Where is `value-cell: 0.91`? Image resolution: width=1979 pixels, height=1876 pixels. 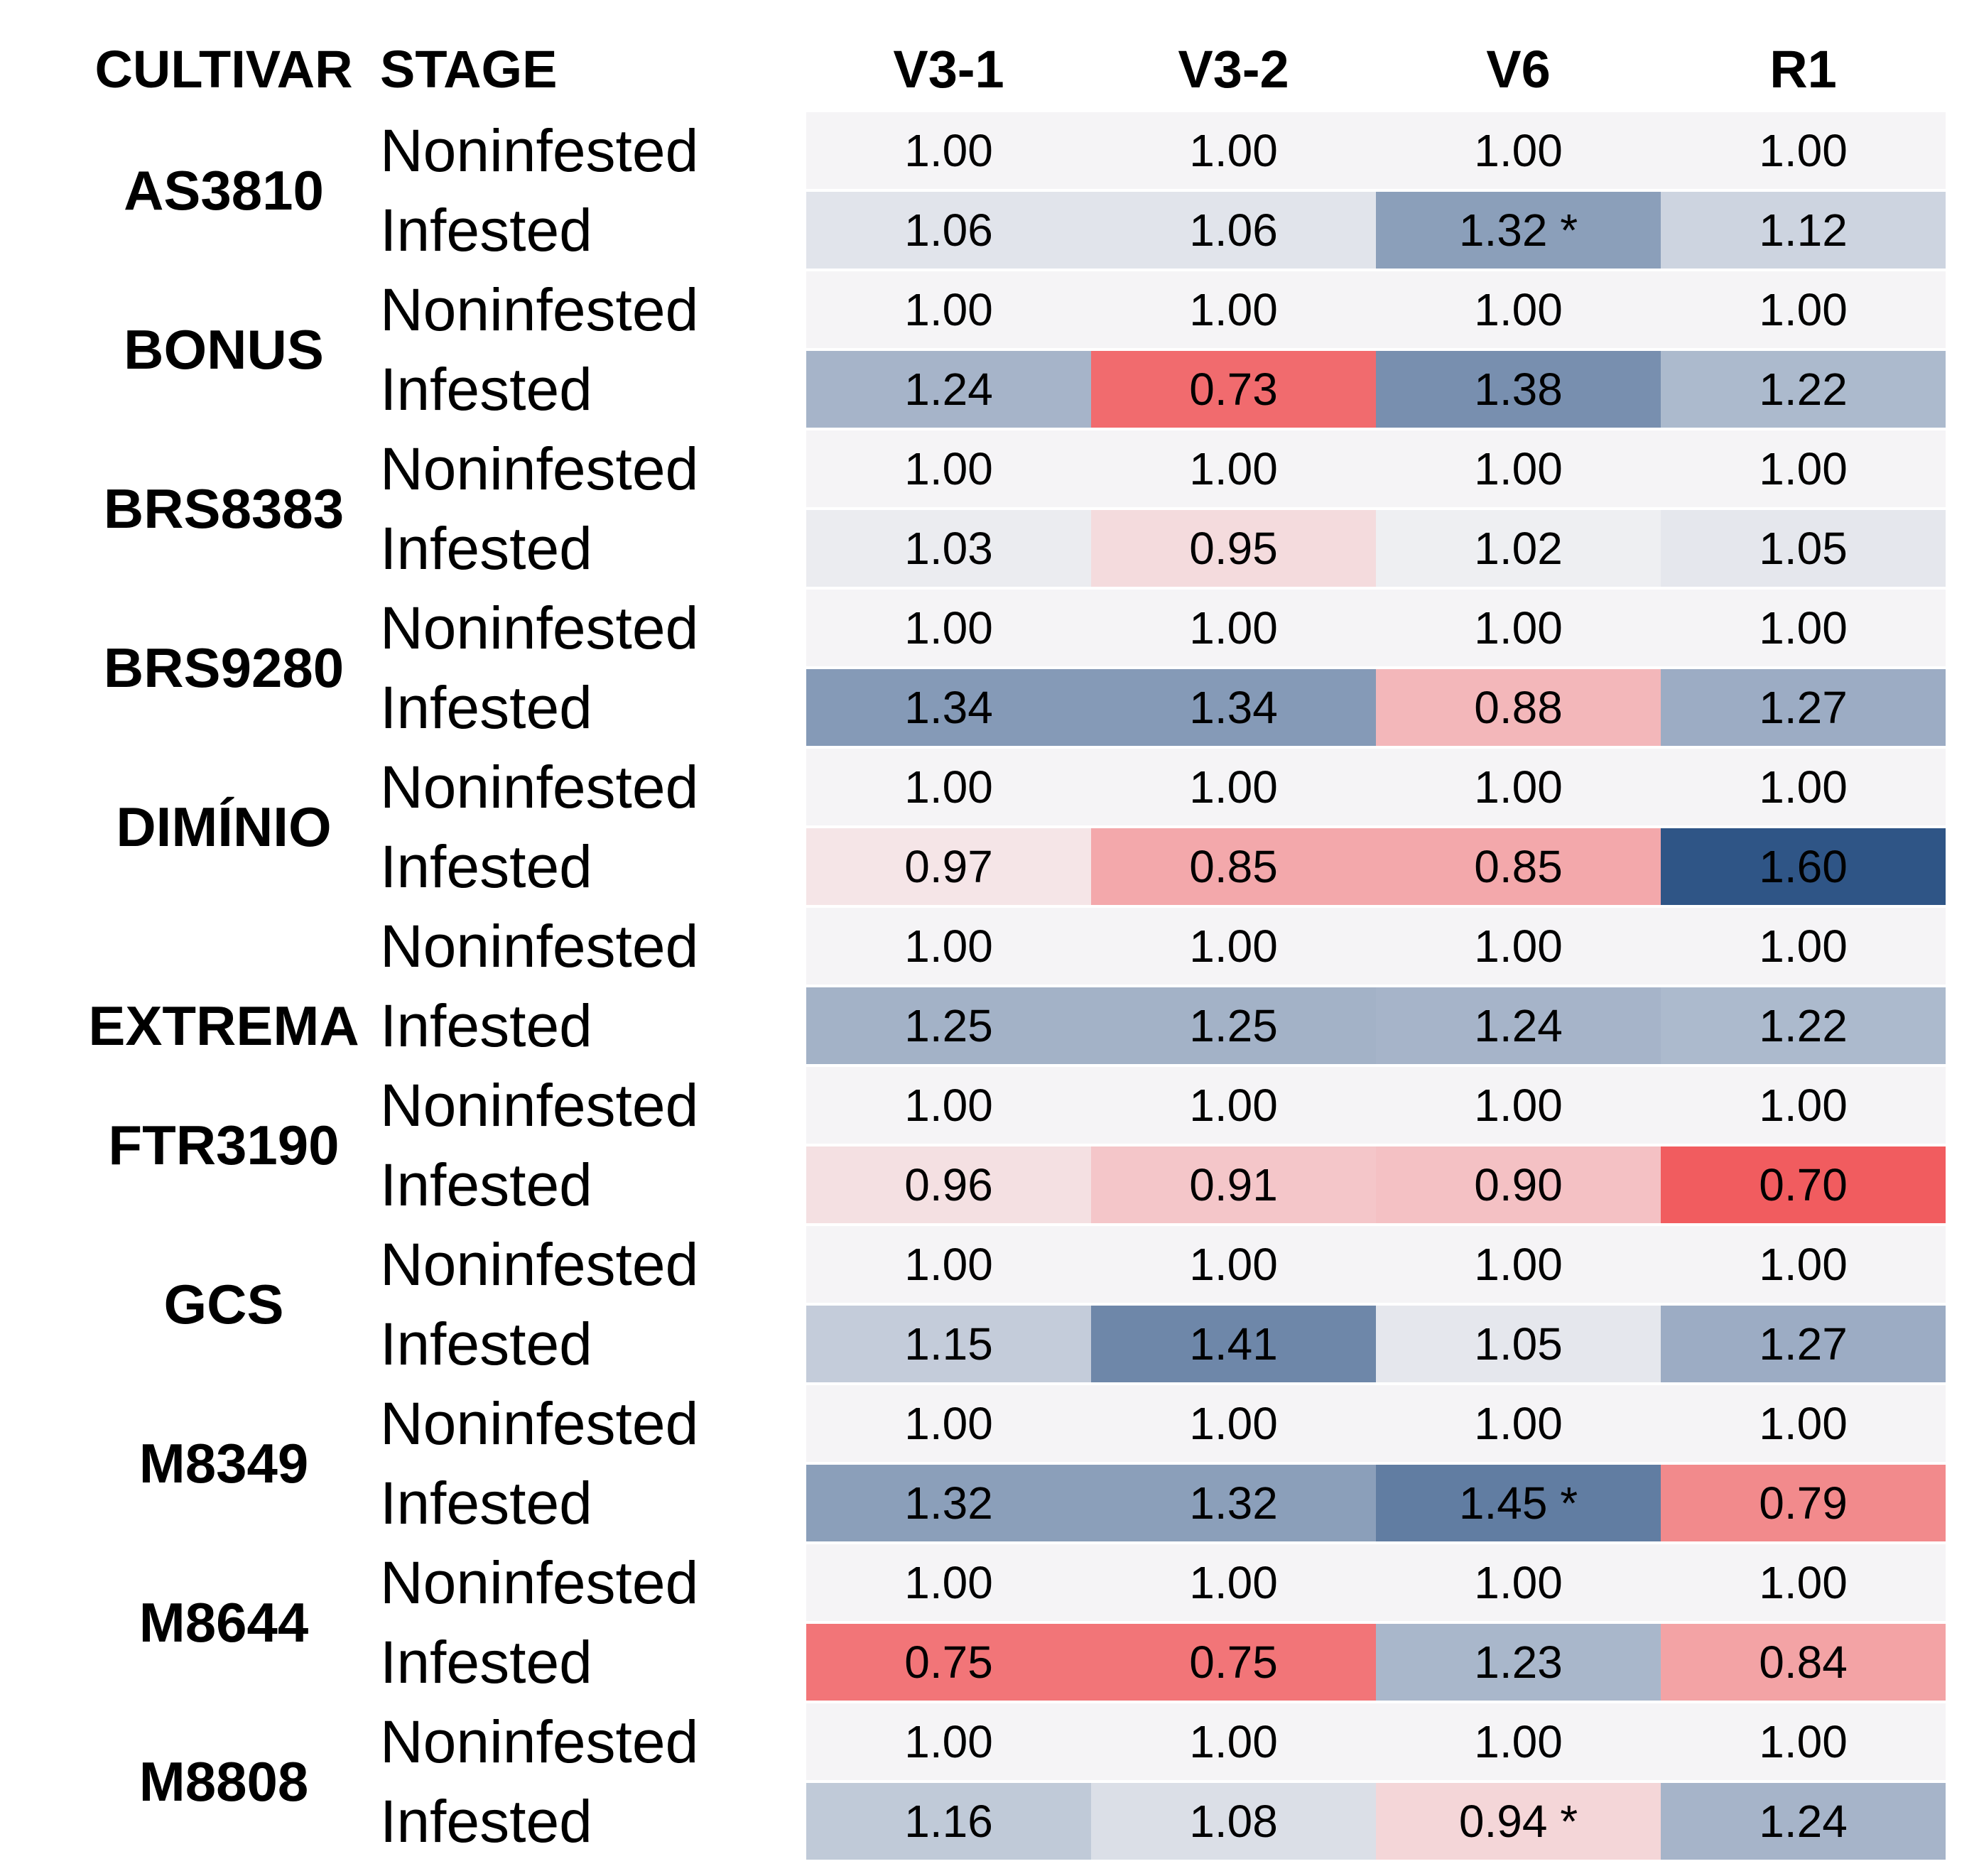 value-cell: 0.91 is located at coordinates (1233, 1184).